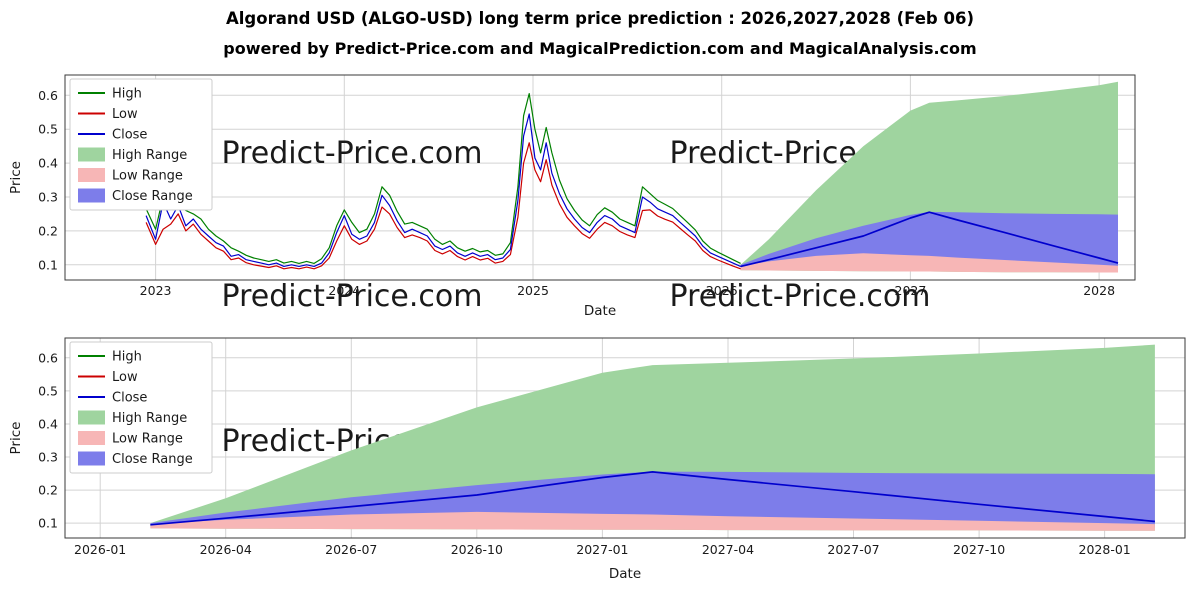  What do you see at coordinates (911, 290) in the screenshot?
I see `x-tick-label: 2027` at bounding box center [911, 290].